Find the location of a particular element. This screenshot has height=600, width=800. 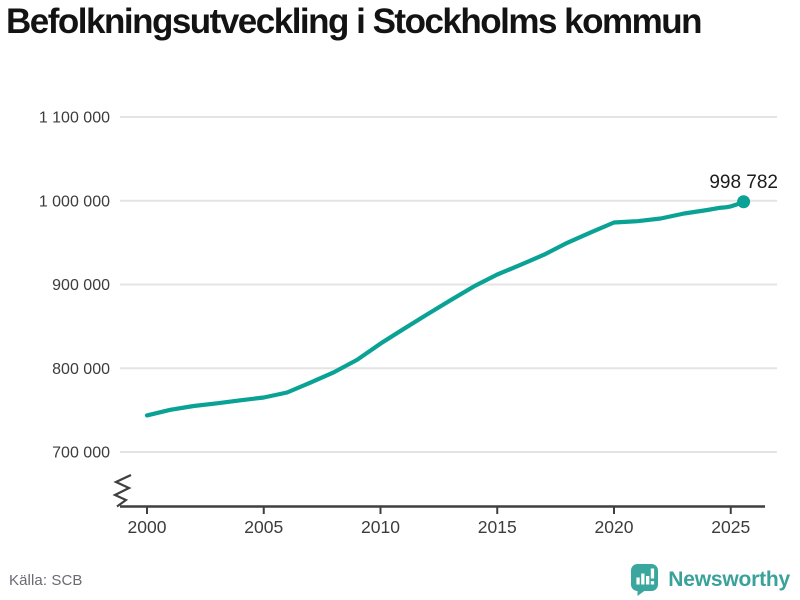

newsworthy-branding-link: Newsworthy is located at coordinates (710, 580).